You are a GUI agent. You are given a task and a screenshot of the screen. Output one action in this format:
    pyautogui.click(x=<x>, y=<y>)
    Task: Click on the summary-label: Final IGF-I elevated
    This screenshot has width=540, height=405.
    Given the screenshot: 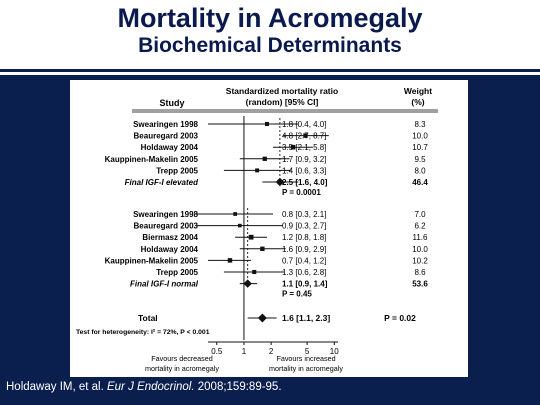 What is the action you would take?
    pyautogui.click(x=162, y=182)
    